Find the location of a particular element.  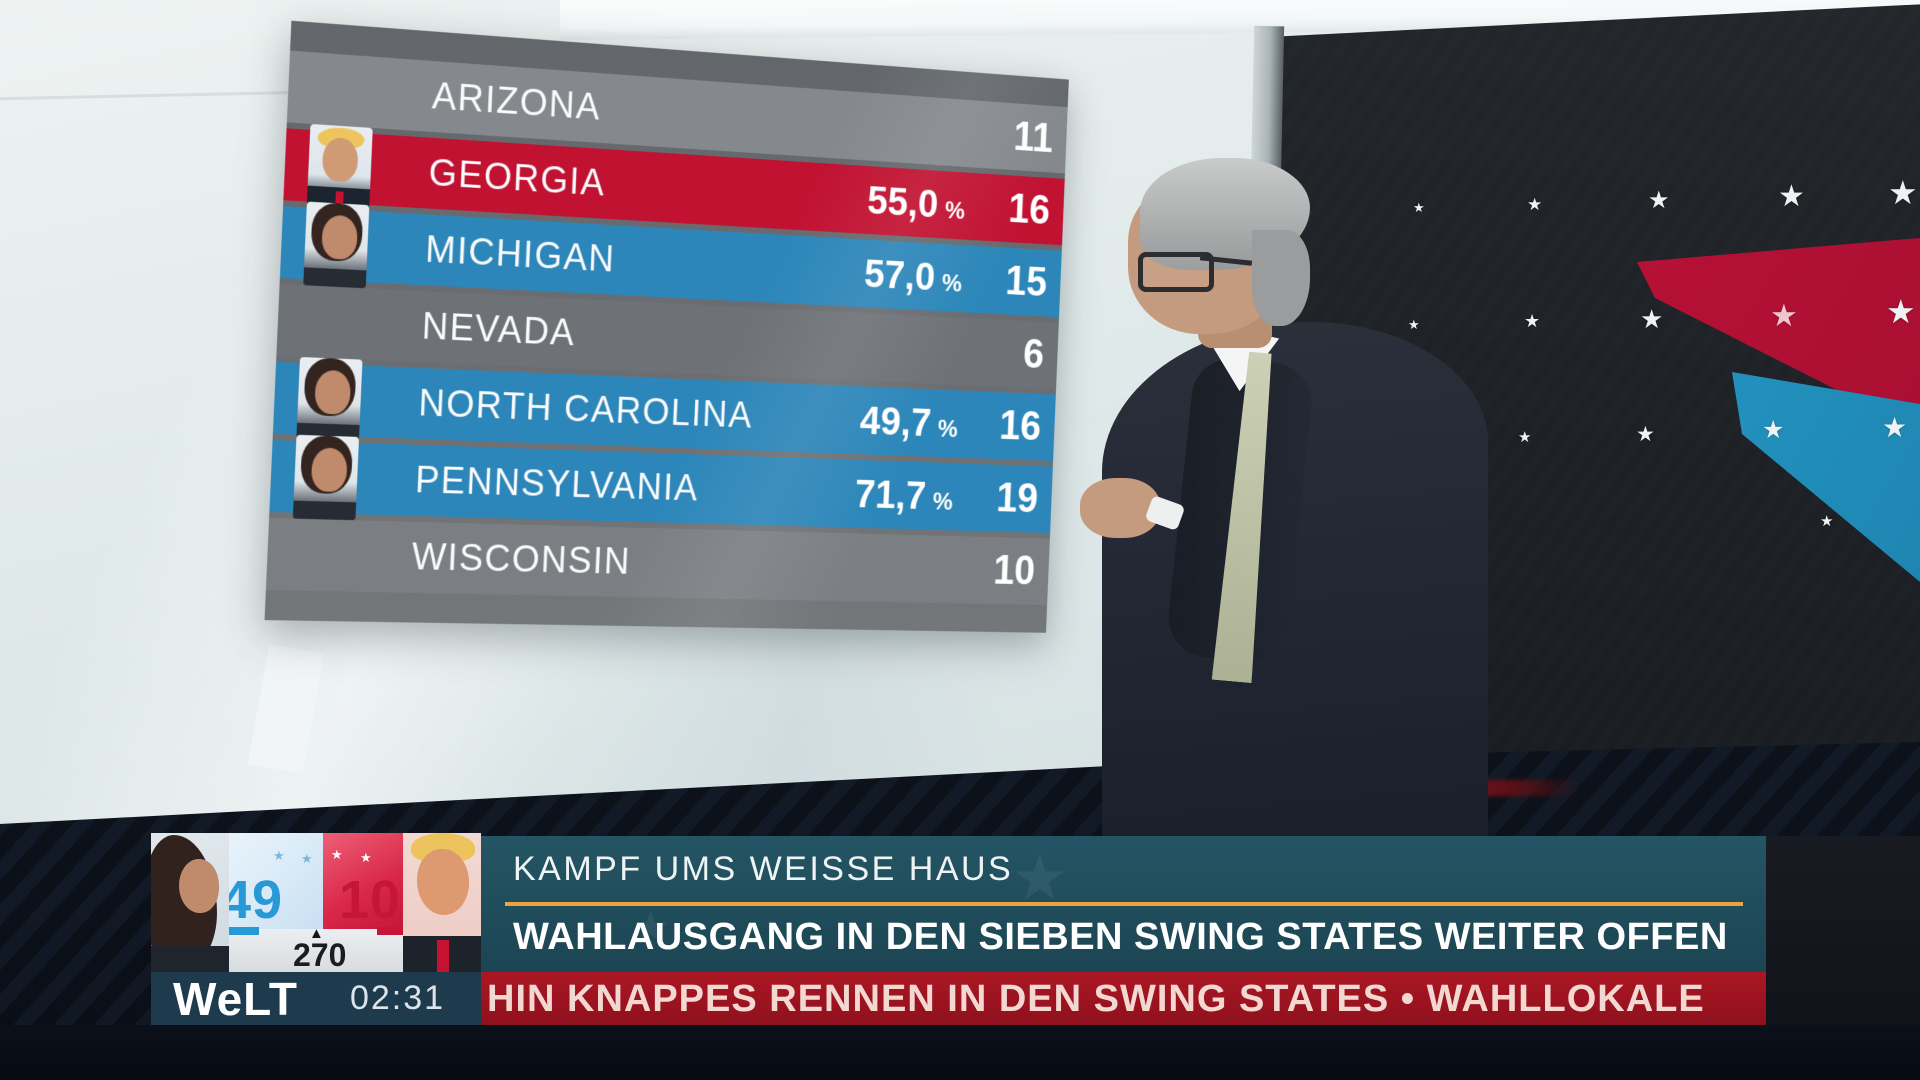

electoral-votes: 11 is located at coordinates (1033, 137).